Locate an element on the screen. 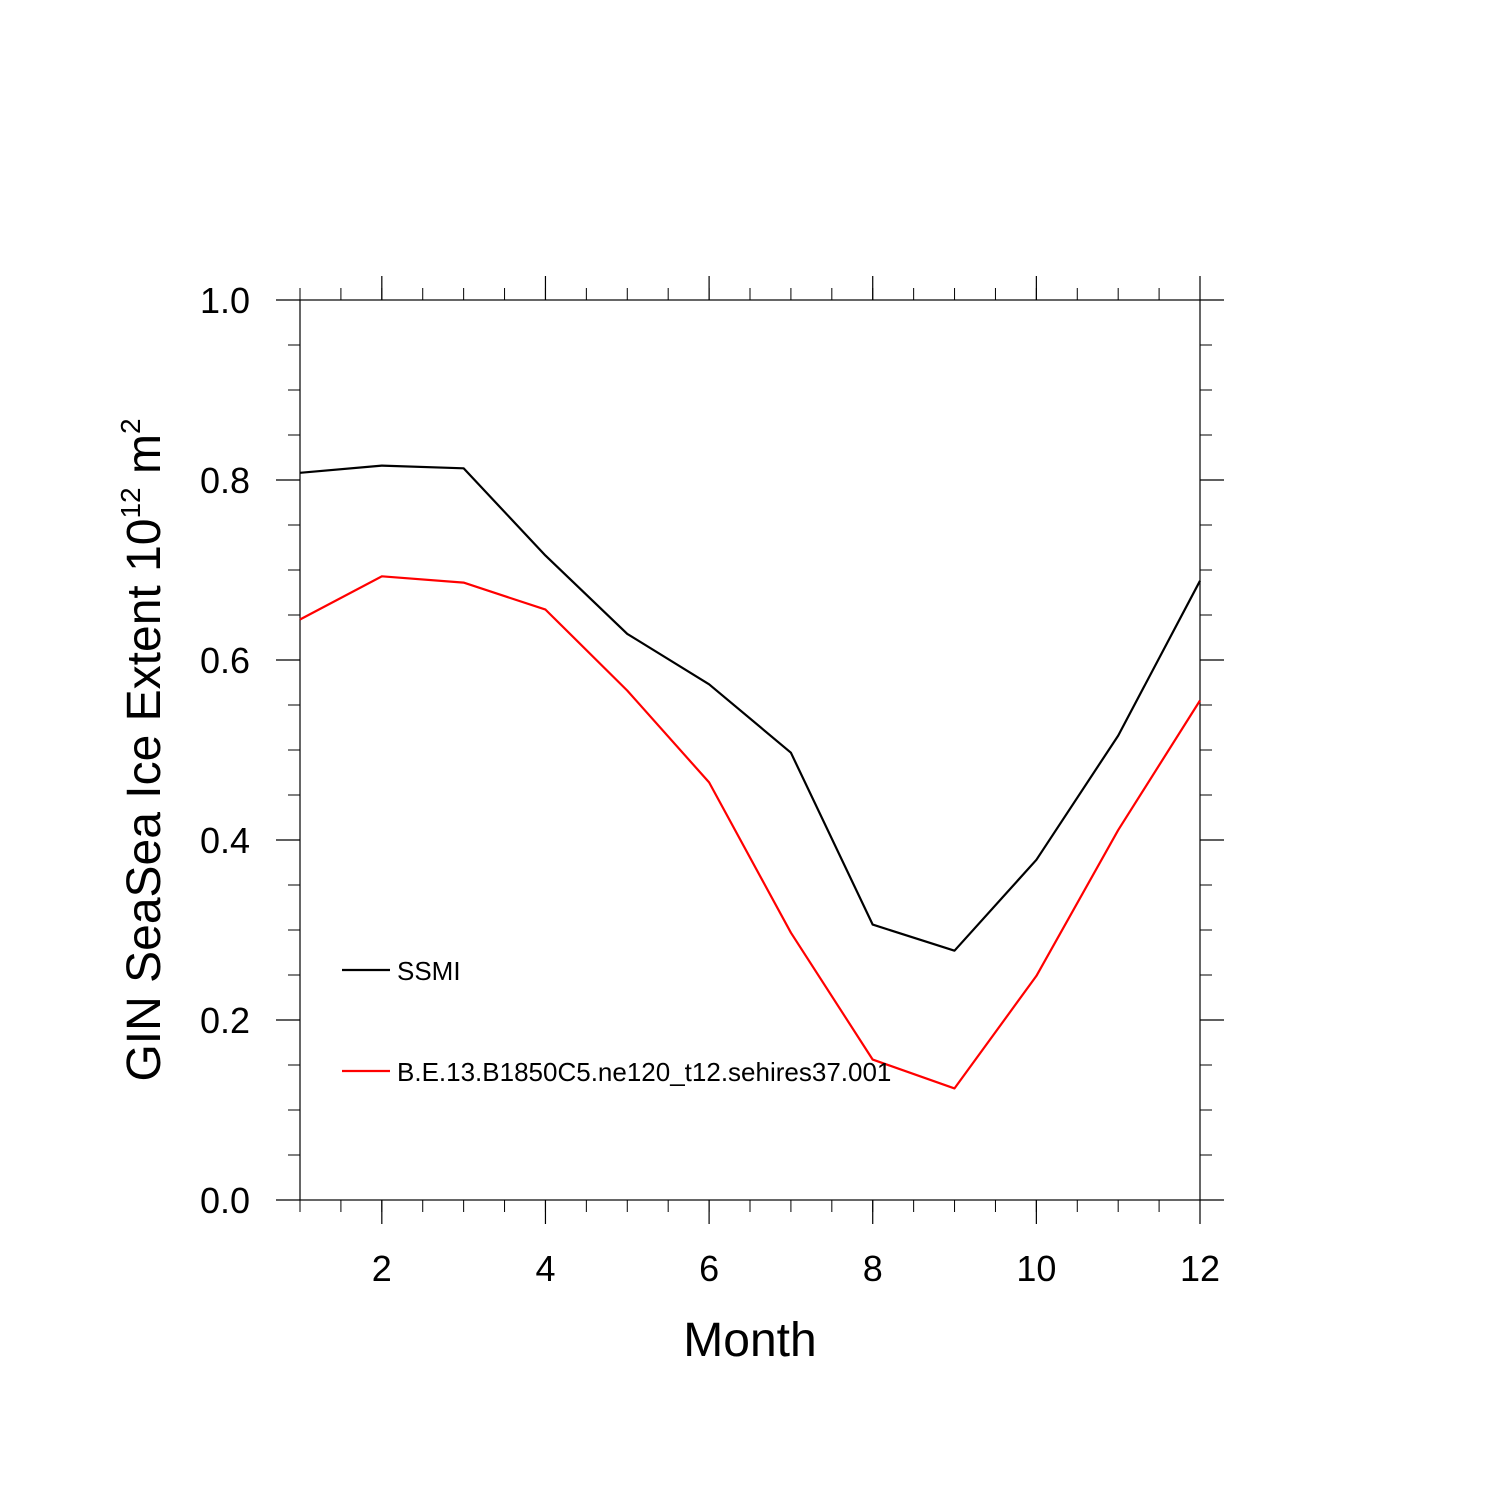 Image resolution: width=1500 pixels, height=1500 pixels. y-tick-label: 0.2 is located at coordinates (225, 1020).